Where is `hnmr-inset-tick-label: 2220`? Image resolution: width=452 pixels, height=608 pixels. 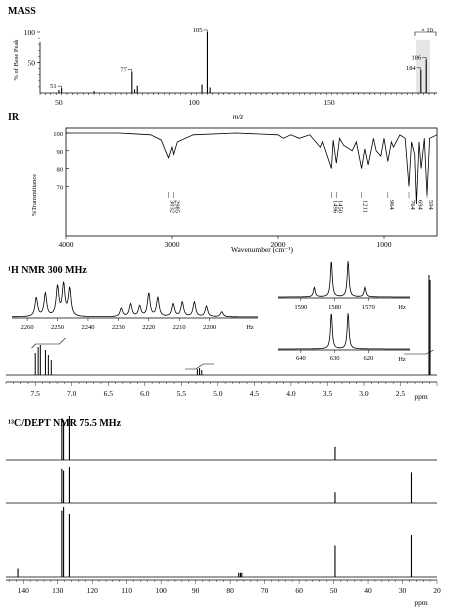 hnmr-inset-tick-label: 2220 is located at coordinates (148, 327).